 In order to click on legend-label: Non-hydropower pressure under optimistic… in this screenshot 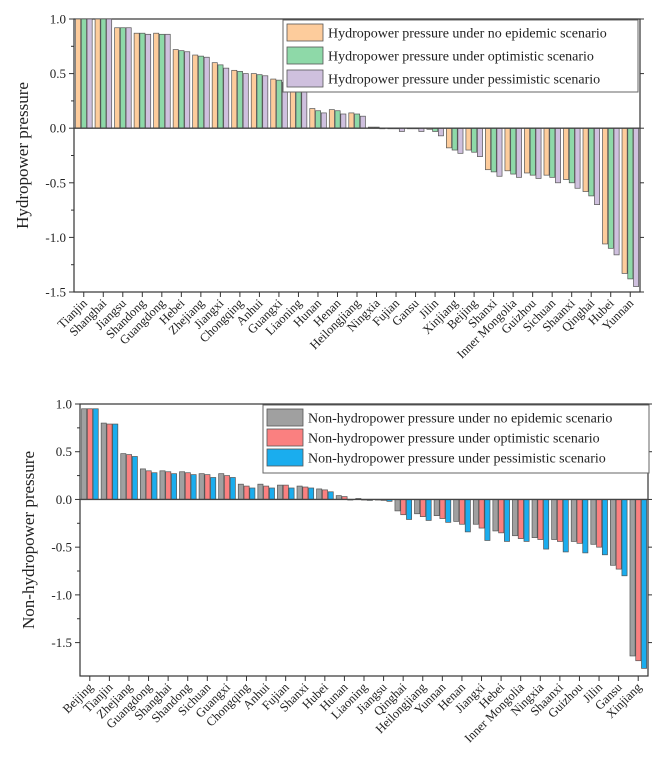, I will do `click(454, 439)`.